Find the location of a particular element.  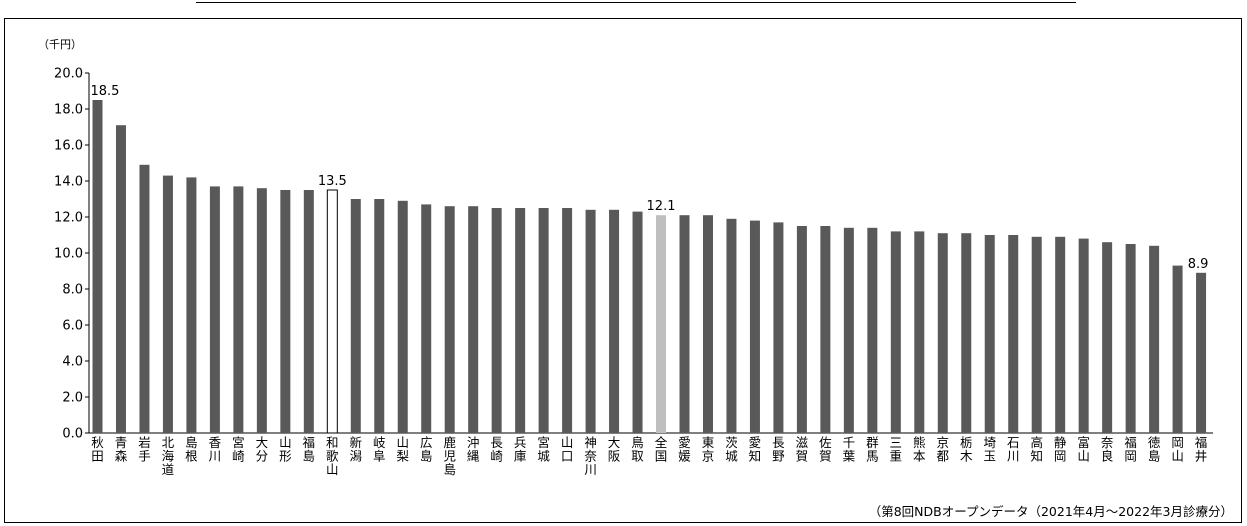

bar-石川 is located at coordinates (1013, 334).